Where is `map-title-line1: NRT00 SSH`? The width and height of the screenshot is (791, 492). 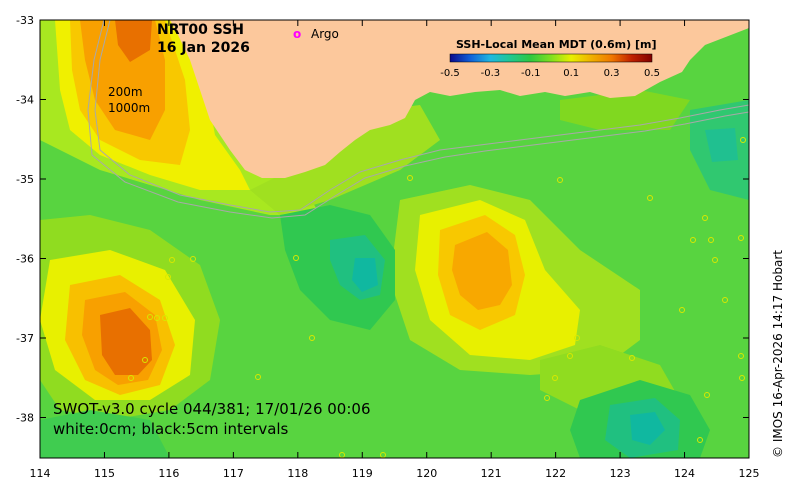 map-title-line1: NRT00 SSH is located at coordinates (200, 30).